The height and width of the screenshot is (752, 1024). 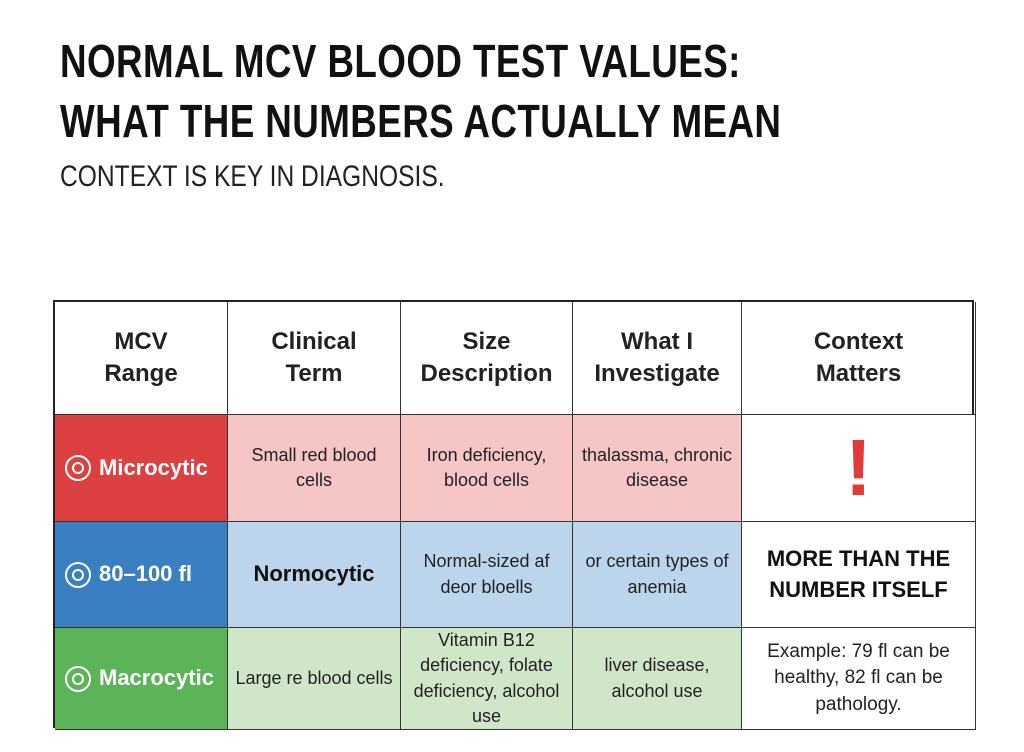 I want to click on header-cell: Clinical Term, so click(x=314, y=358).